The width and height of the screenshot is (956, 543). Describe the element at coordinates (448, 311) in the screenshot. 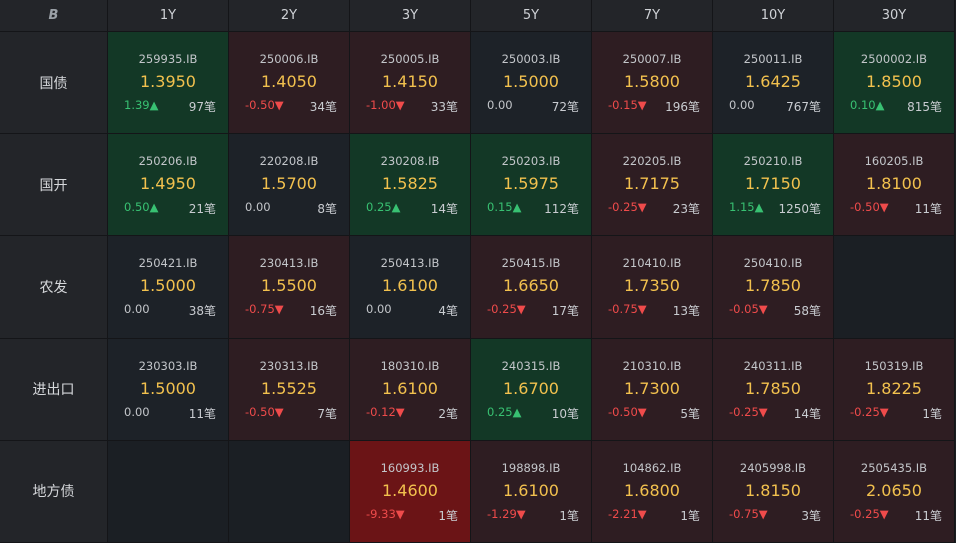

I see `trade-count: 4笔` at that location.